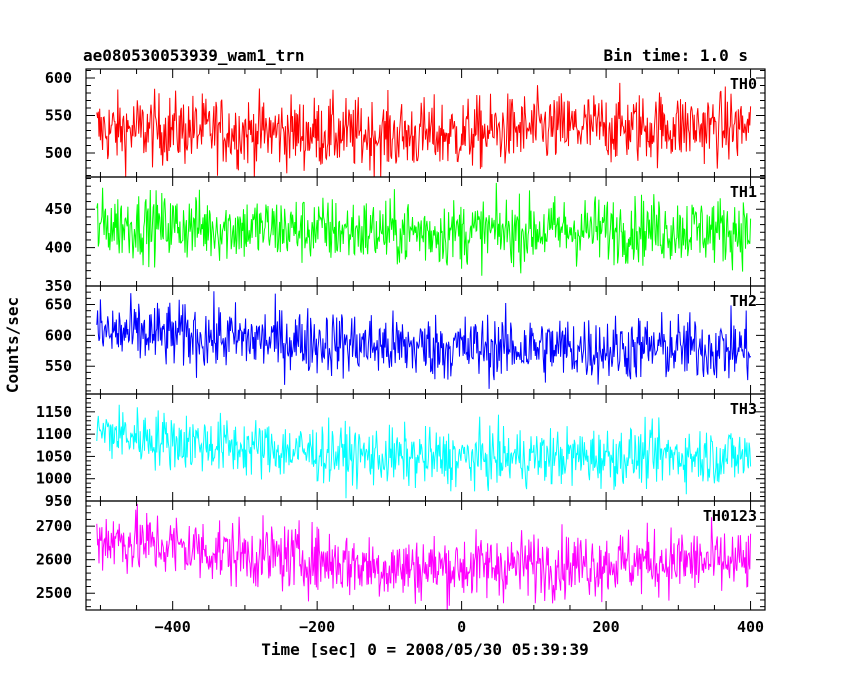 Image resolution: width=850 pixels, height=680 pixels. I want to click on panel-th1: 350 400 450 TH1, so click(405, 235).